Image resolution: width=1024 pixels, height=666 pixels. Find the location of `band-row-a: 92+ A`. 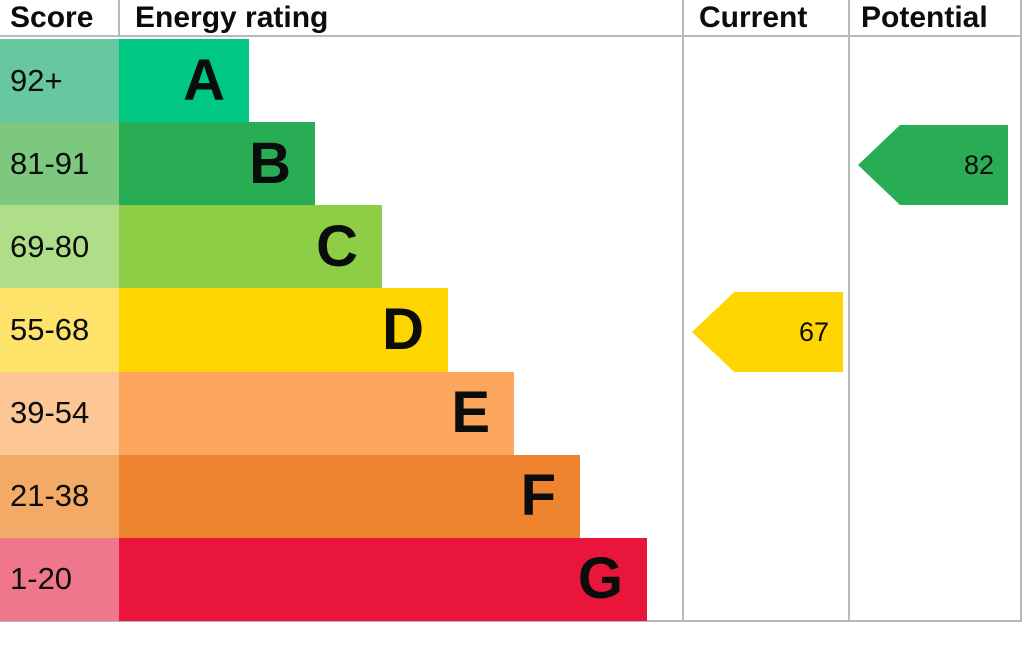

band-row-a: 92+ A is located at coordinates (511, 81).